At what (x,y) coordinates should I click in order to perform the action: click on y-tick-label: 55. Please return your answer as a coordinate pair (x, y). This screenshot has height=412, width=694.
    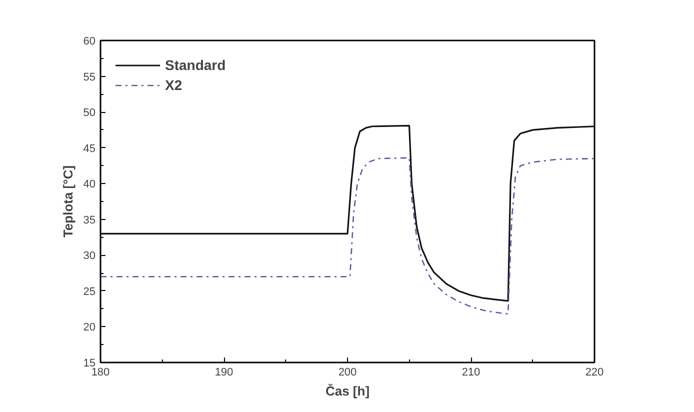
    Looking at the image, I should click on (89, 77).